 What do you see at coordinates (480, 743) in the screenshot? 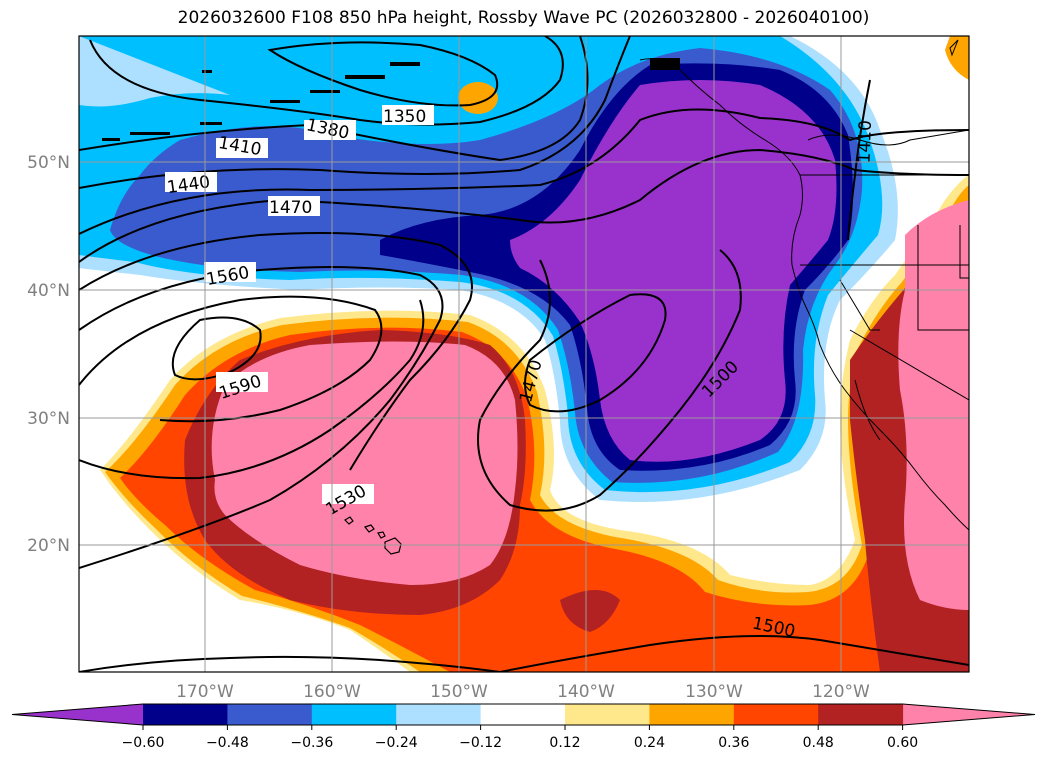
I see `colorbar-tick-label: −0.12` at bounding box center [480, 743].